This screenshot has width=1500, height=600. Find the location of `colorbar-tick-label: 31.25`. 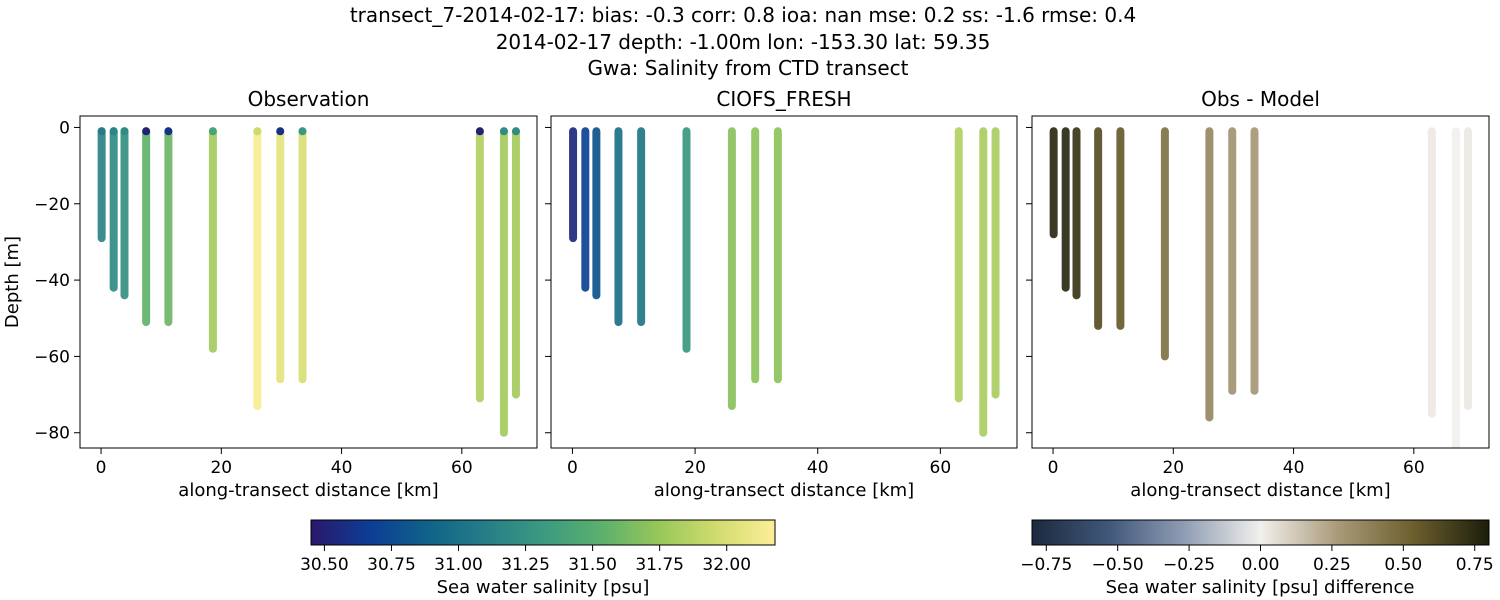

colorbar-tick-label: 31.25 is located at coordinates (525, 565).